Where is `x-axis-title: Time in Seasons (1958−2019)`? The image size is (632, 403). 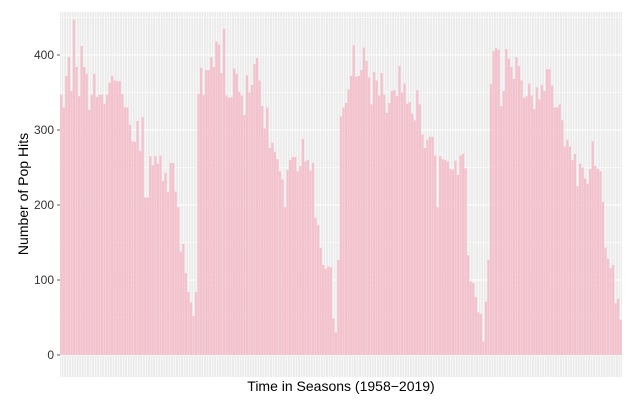 x-axis-title: Time in Seasons (1958−2019) is located at coordinates (340, 386).